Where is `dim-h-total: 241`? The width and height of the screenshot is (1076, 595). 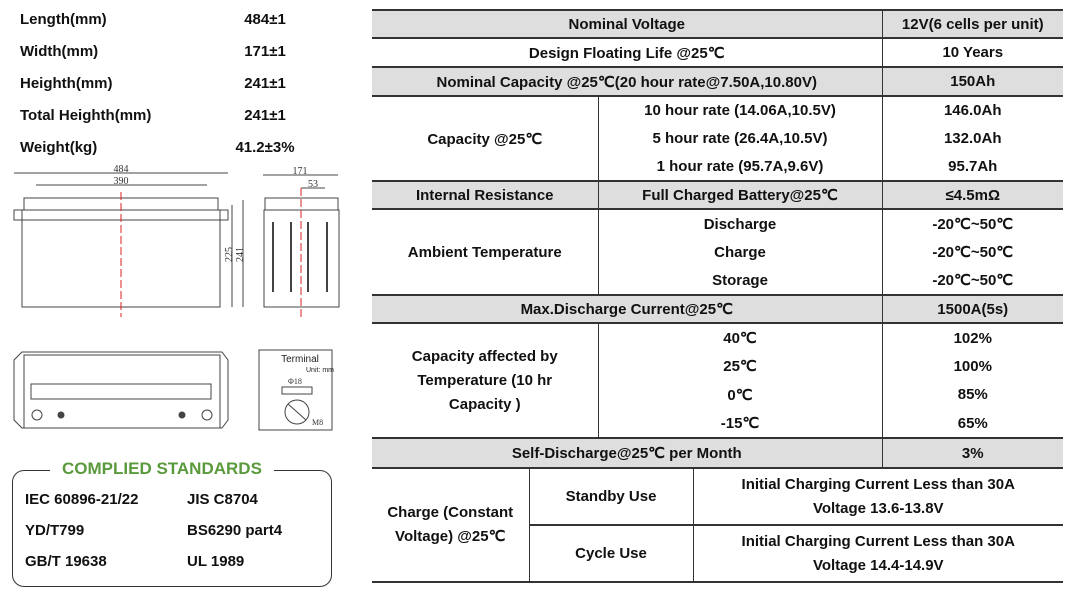
dim-h-total: 241 is located at coordinates (240, 254).